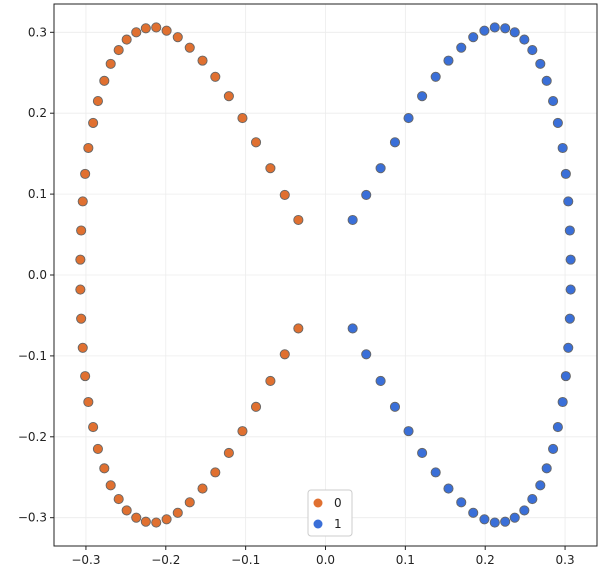  Describe the element at coordinates (338, 524) in the screenshot. I see `legend-label-series-1: 1` at that location.